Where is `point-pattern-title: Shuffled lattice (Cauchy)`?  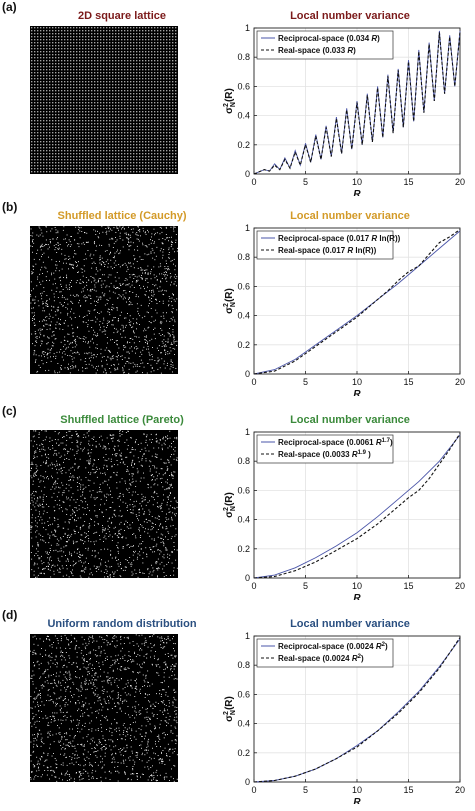 point-pattern-title: Shuffled lattice (Cauchy) is located at coordinates (122, 216).